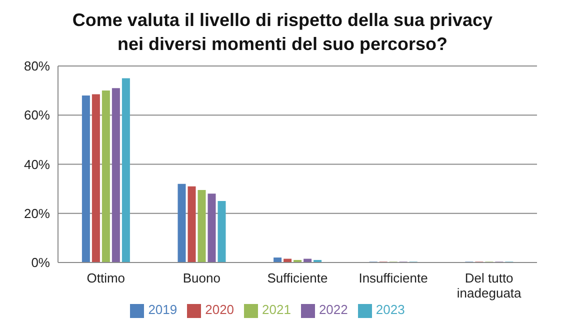 Image resolution: width=565 pixels, height=330 pixels. I want to click on legend-label: 2021, so click(276, 310).